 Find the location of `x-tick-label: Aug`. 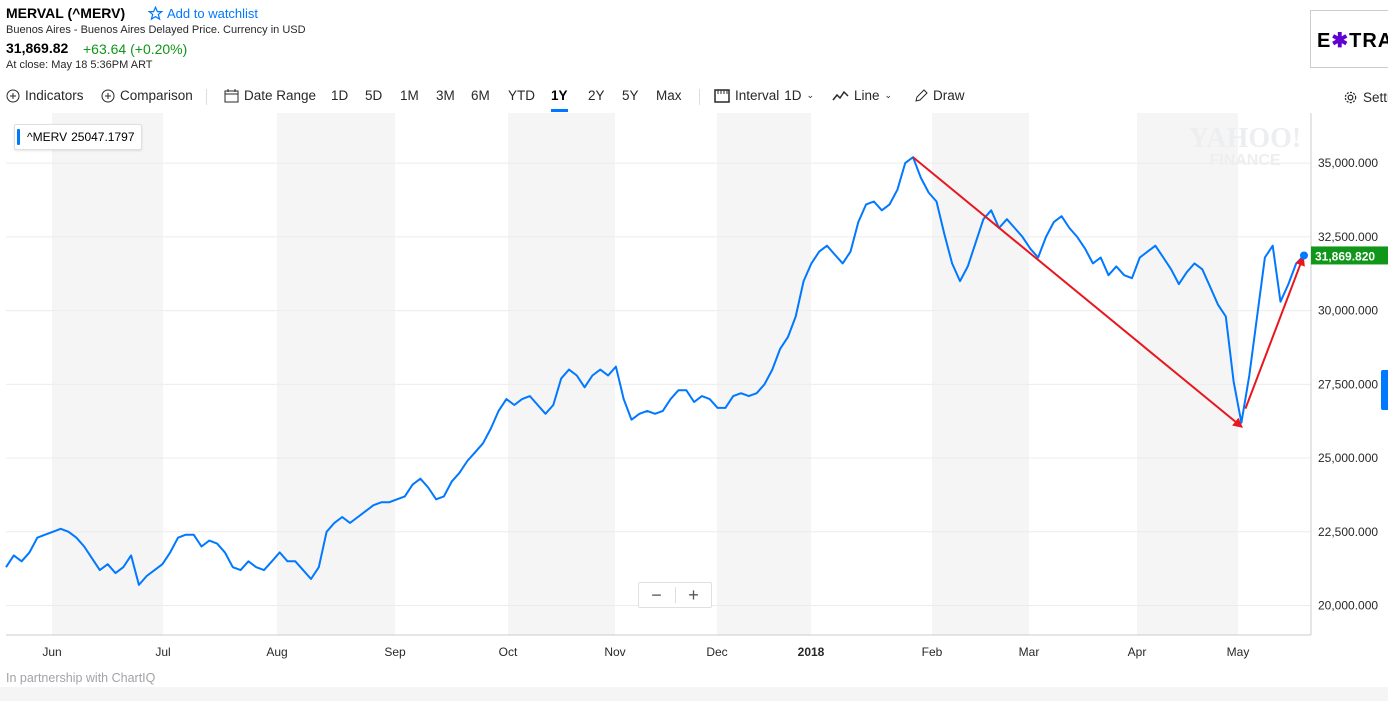

x-tick-label: Aug is located at coordinates (276, 652).